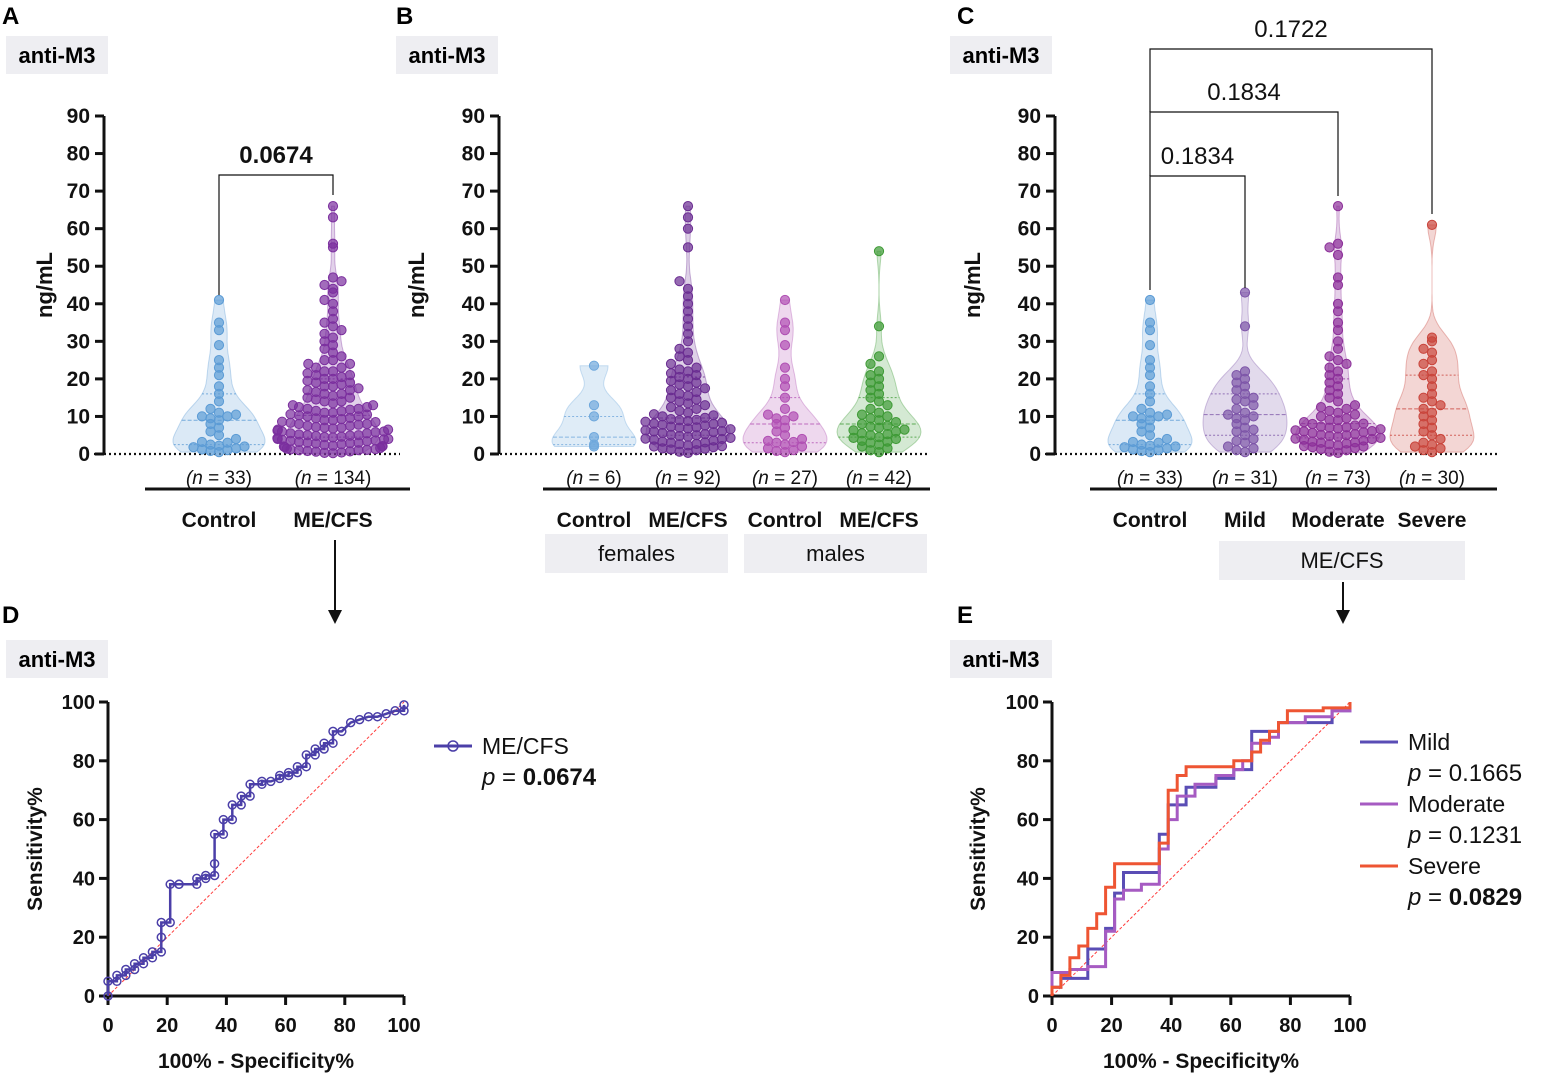 Image resolution: width=1541 pixels, height=1075 pixels. I want to click on p-number: 0.0829, so click(1485, 897).